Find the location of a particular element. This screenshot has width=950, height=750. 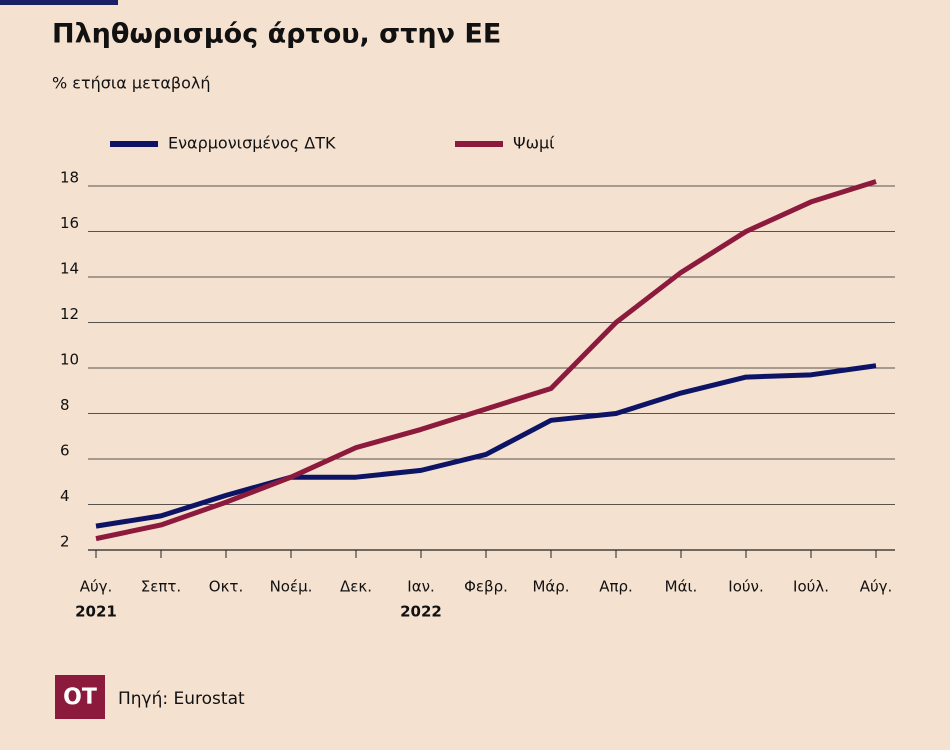

x-tick-label: Απρ. is located at coordinates (616, 587).